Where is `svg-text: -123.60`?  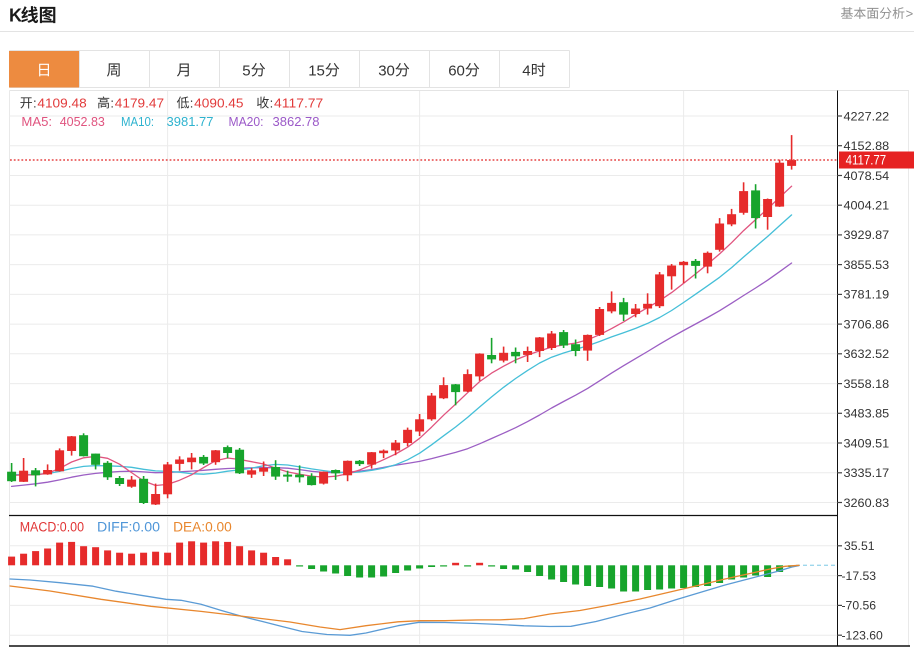
svg-text: -123.60 is located at coordinates (863, 636).